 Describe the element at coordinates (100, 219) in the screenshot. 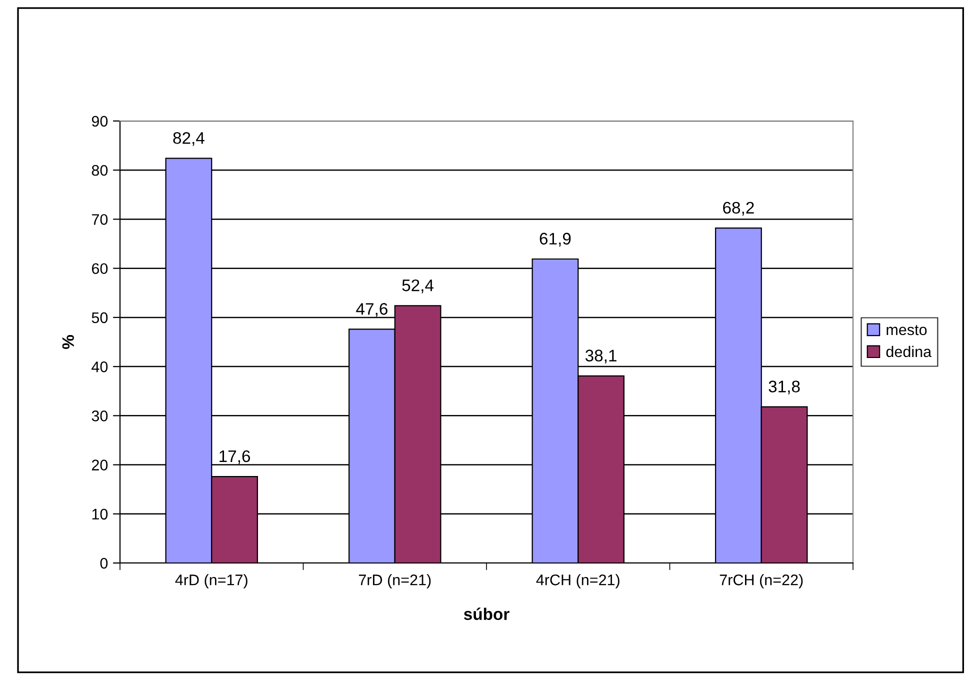

I see `y-tick-label: 70` at that location.